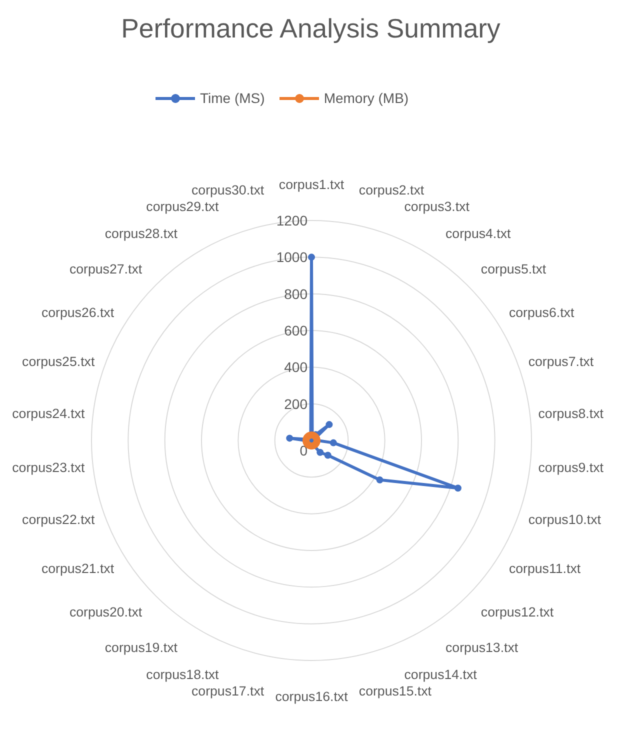 This screenshot has height=729, width=622. What do you see at coordinates (141, 648) in the screenshot?
I see `spoke-label: corpus19.txt` at bounding box center [141, 648].